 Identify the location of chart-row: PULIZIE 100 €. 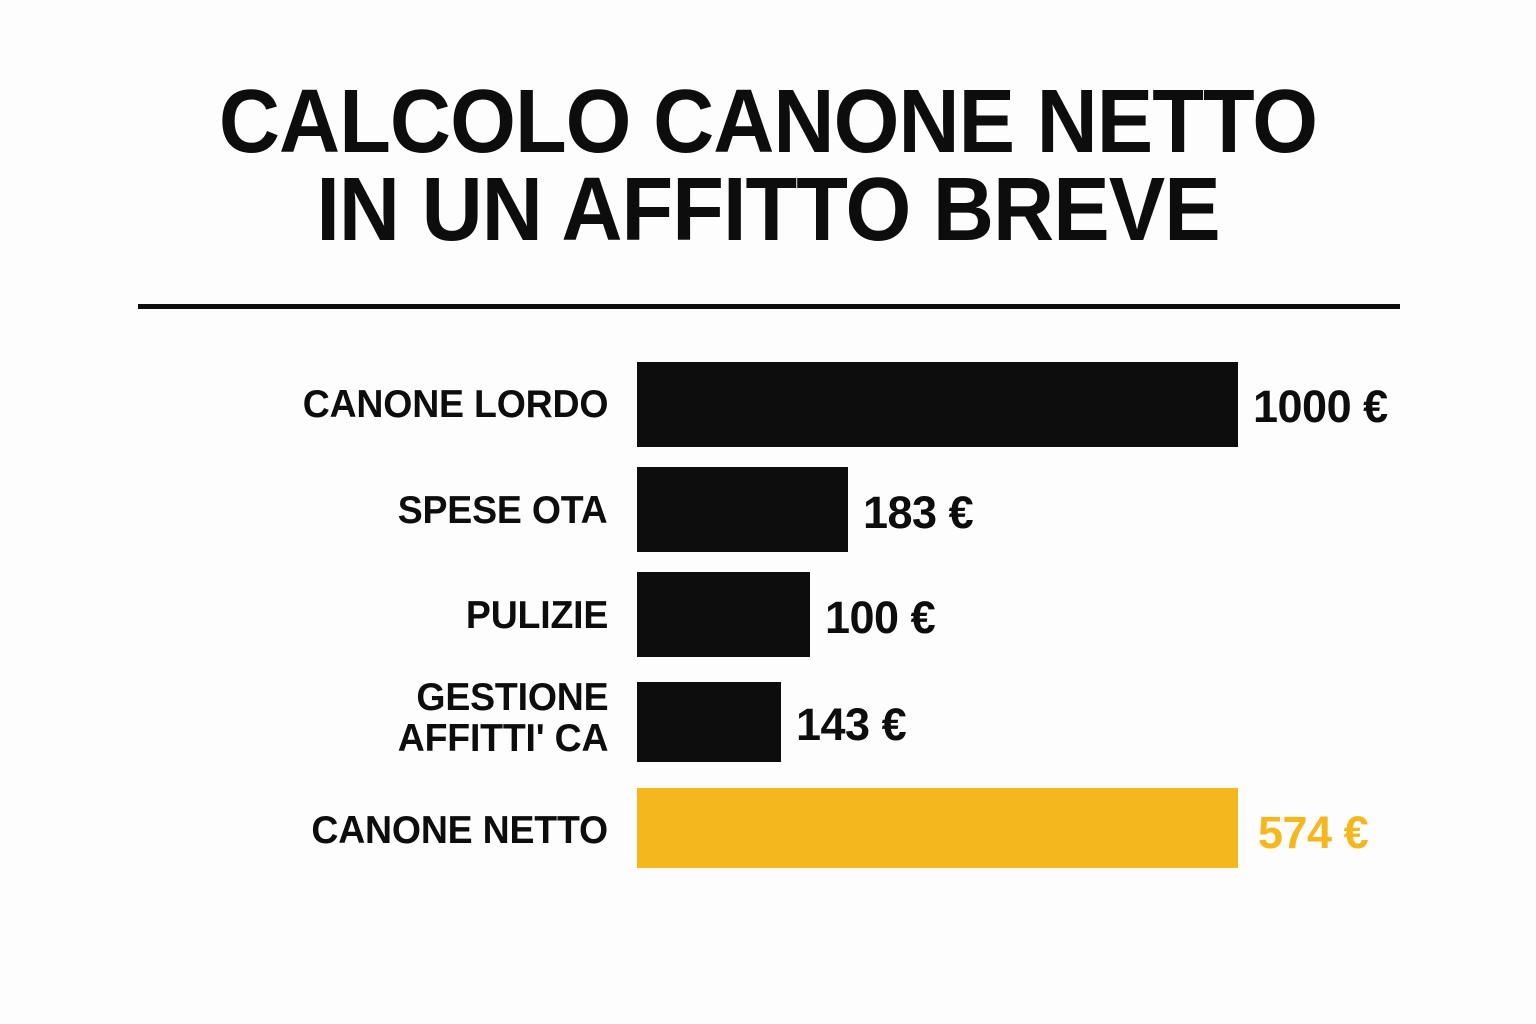
(768, 604).